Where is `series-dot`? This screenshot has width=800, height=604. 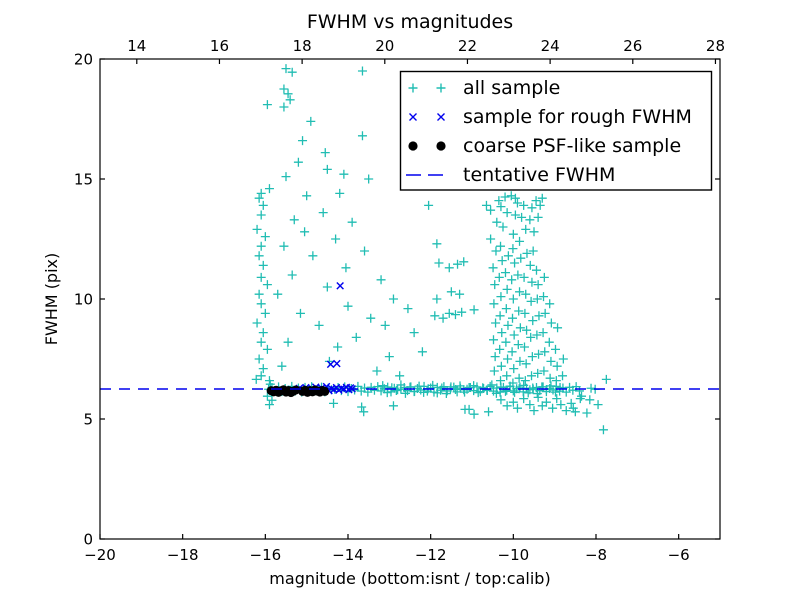
series-dot is located at coordinates (298, 391).